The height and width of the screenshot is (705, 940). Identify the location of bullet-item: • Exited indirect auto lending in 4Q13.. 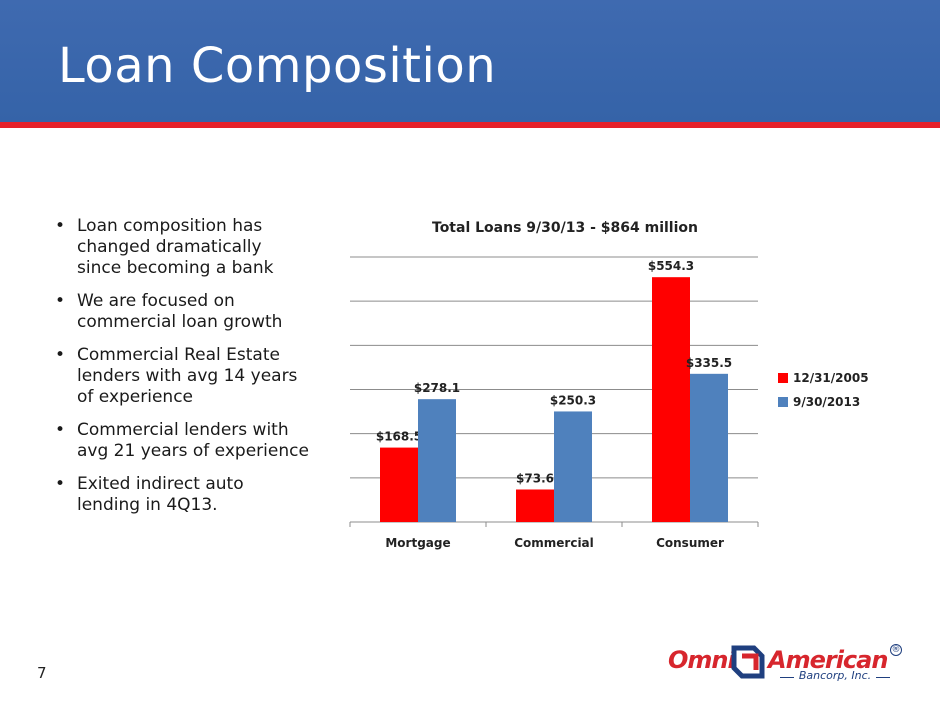
(182, 495).